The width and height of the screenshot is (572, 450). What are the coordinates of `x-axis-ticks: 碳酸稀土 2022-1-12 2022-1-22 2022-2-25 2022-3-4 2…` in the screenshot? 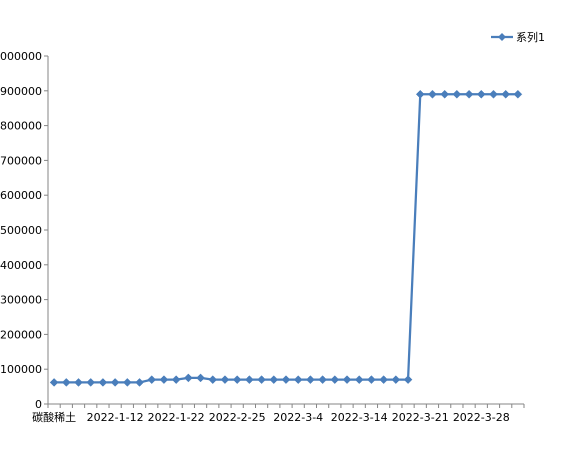 It's located at (278, 414).